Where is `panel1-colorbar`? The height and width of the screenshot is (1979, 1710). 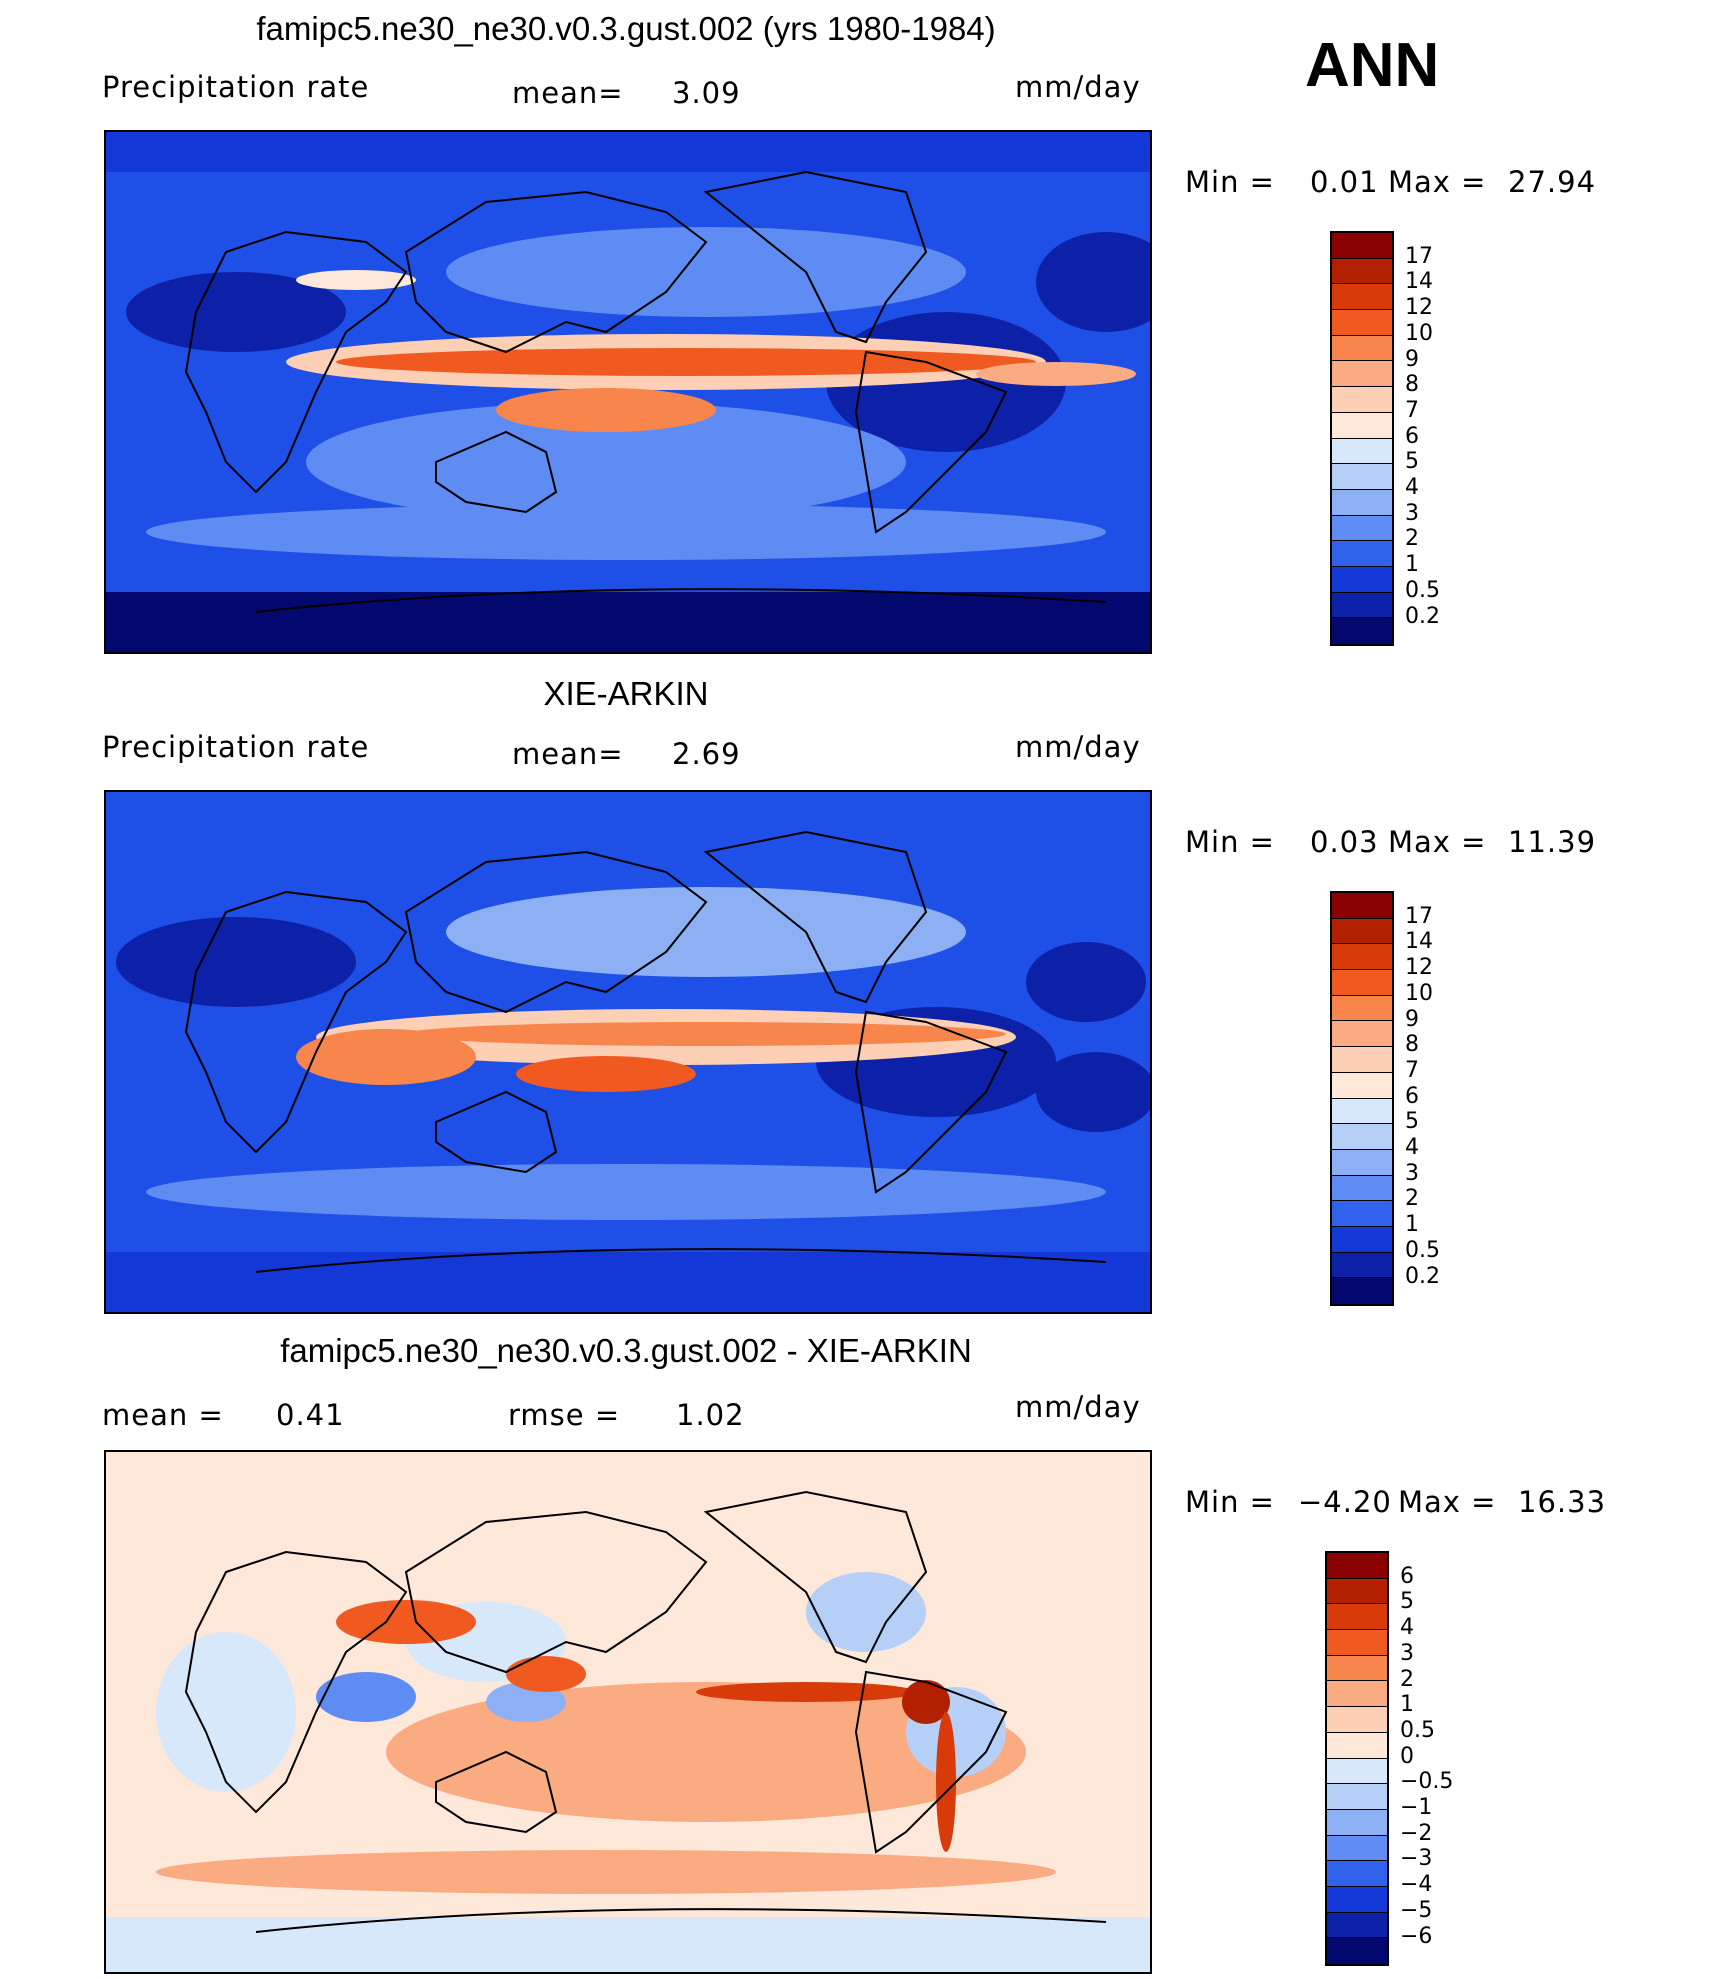 panel1-colorbar is located at coordinates (1362, 438).